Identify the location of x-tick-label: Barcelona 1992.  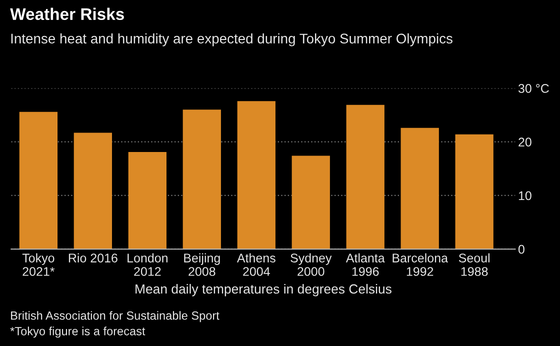
(420, 264).